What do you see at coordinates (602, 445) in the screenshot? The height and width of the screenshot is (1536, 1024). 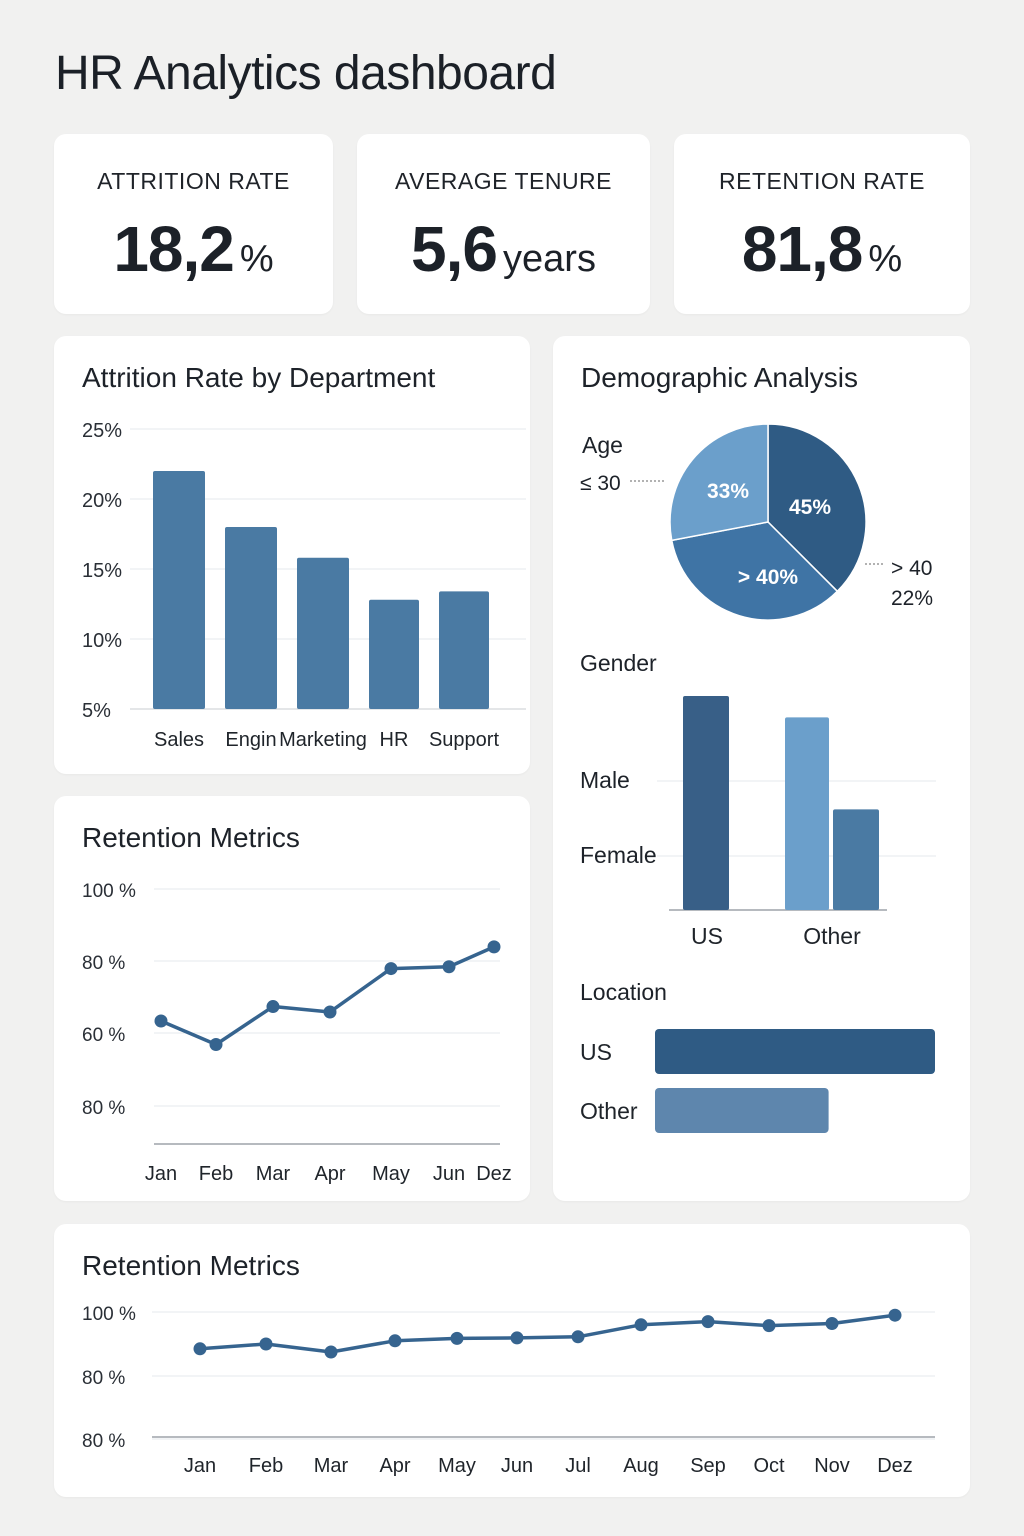 I see `age-label: Age` at bounding box center [602, 445].